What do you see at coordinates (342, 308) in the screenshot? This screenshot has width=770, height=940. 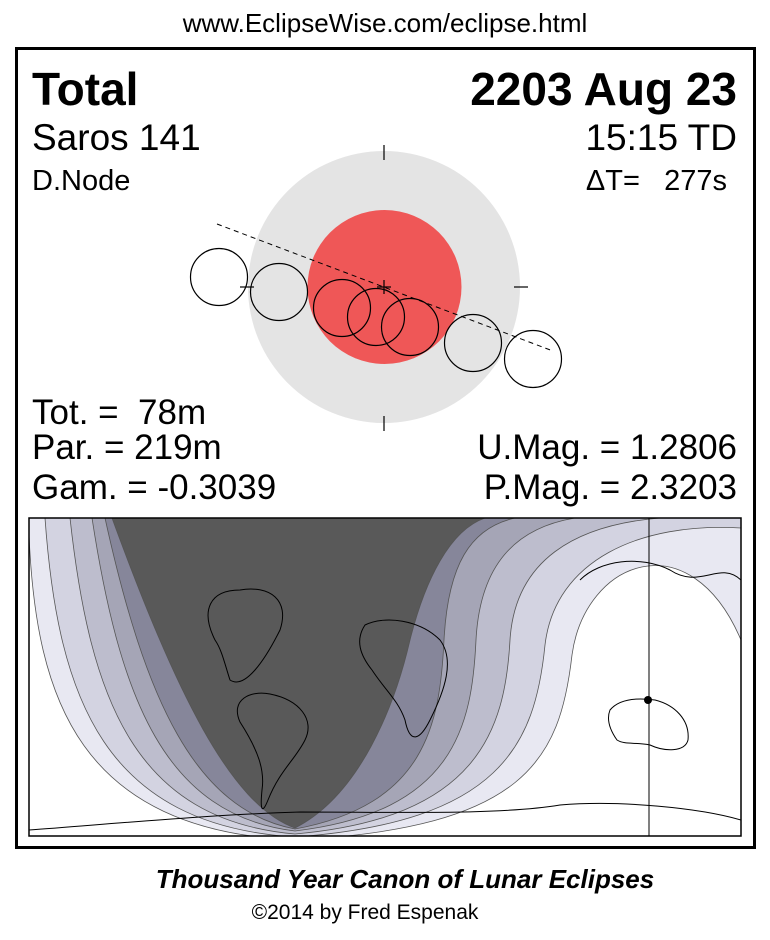 I see `moon-u2` at bounding box center [342, 308].